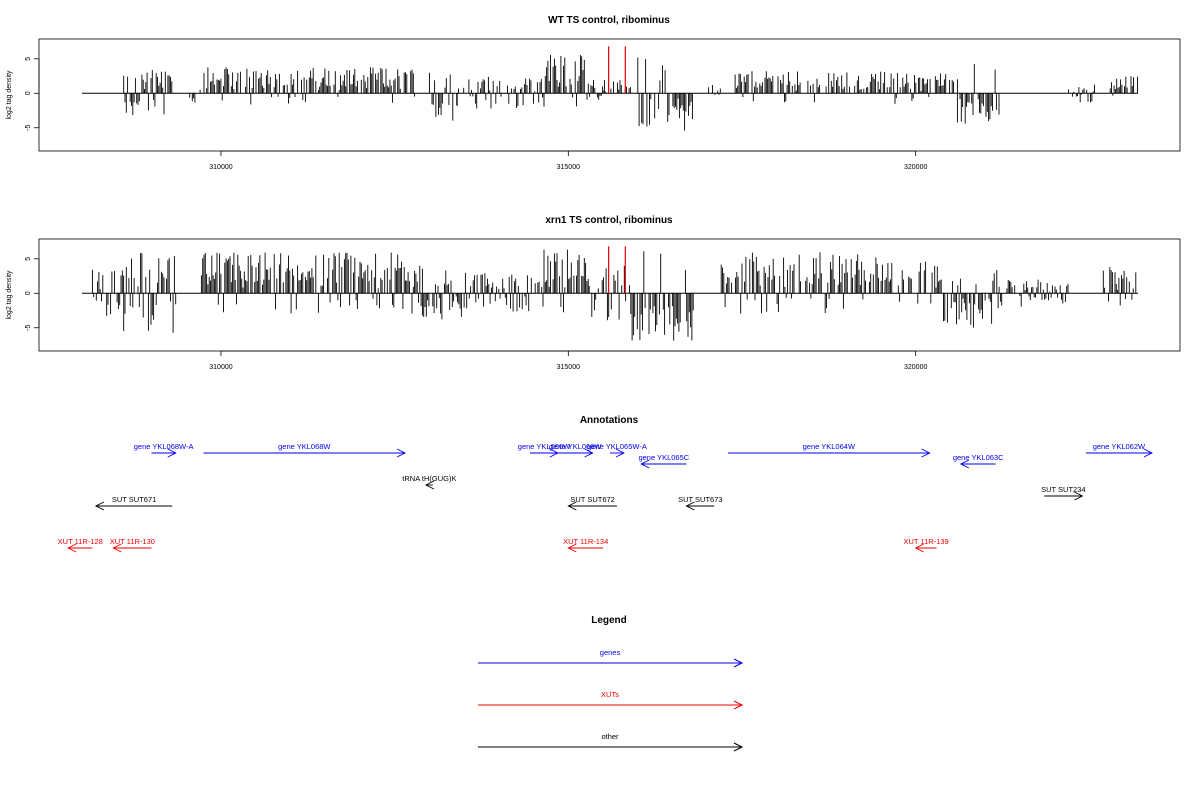  What do you see at coordinates (617, 446) in the screenshot?
I see `feature-label: gene YKL065W-A` at bounding box center [617, 446].